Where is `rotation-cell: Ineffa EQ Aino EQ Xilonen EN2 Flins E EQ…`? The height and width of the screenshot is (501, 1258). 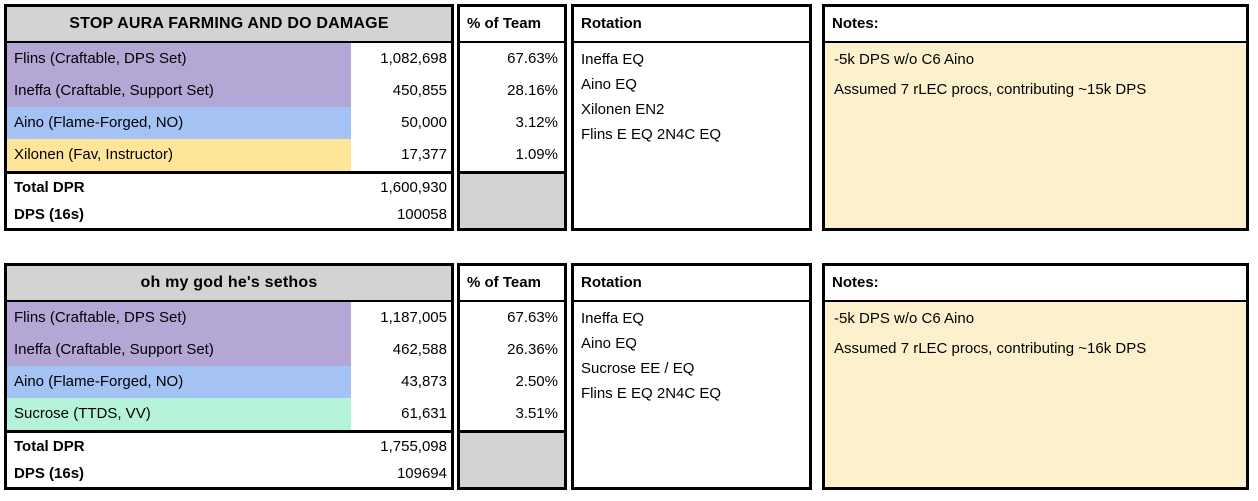 rotation-cell: Ineffa EQ Aino EQ Xilonen EN2 Flins E EQ… is located at coordinates (691, 135).